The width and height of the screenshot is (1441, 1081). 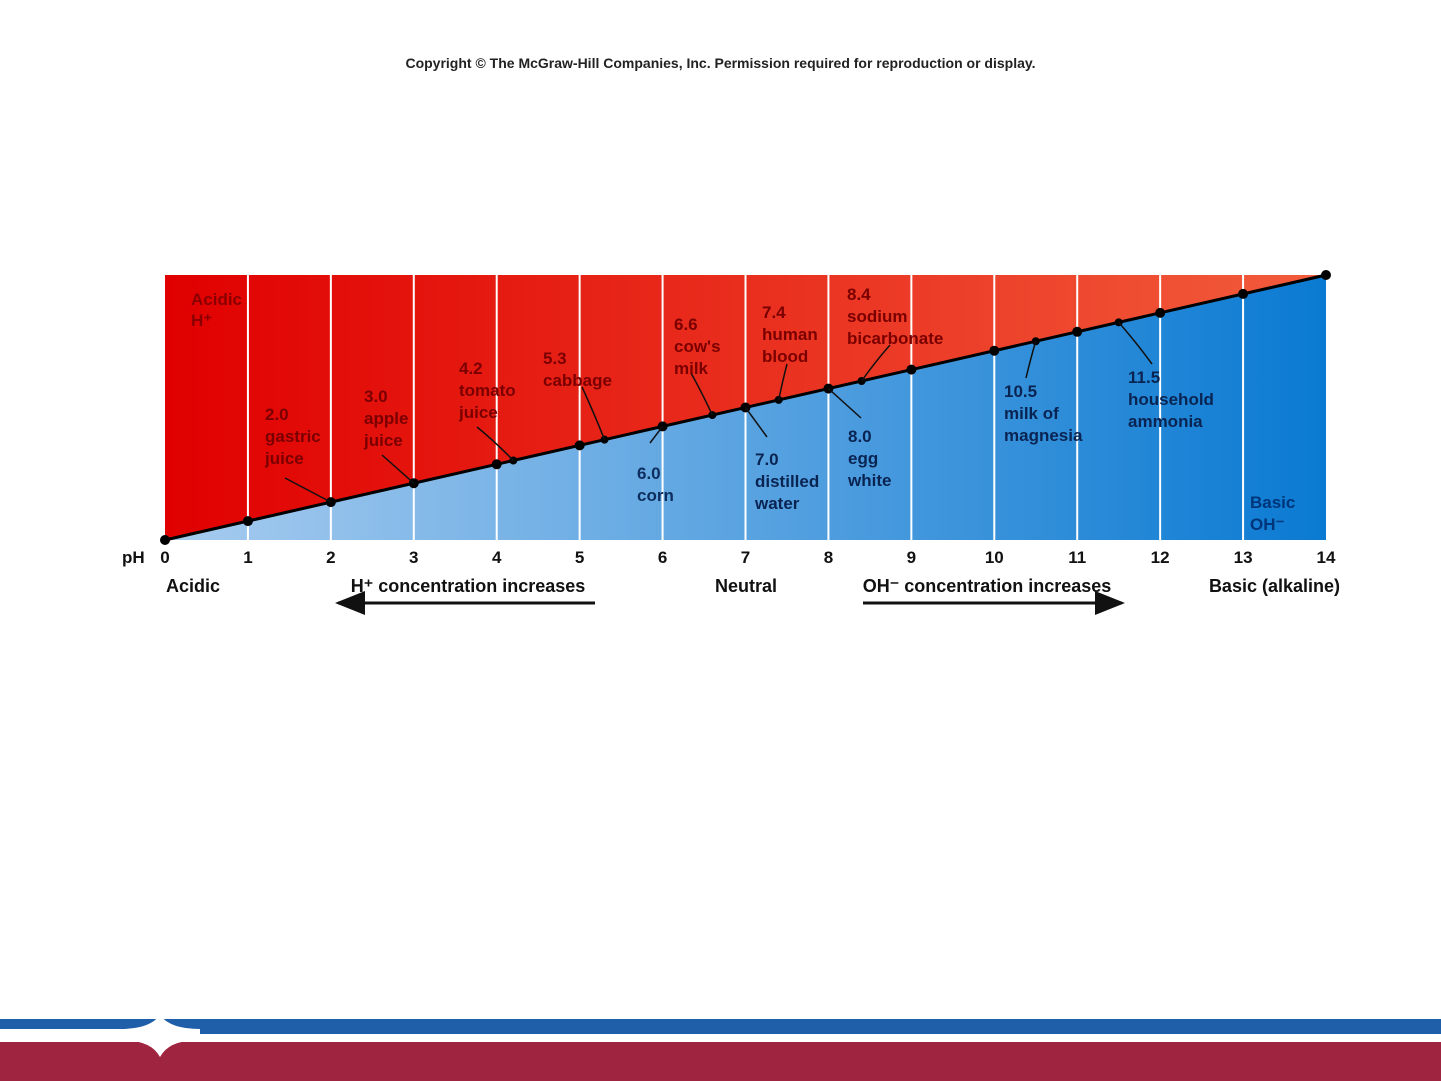 What do you see at coordinates (649, 473) in the screenshot?
I see `substance-label-line: 6.0` at bounding box center [649, 473].